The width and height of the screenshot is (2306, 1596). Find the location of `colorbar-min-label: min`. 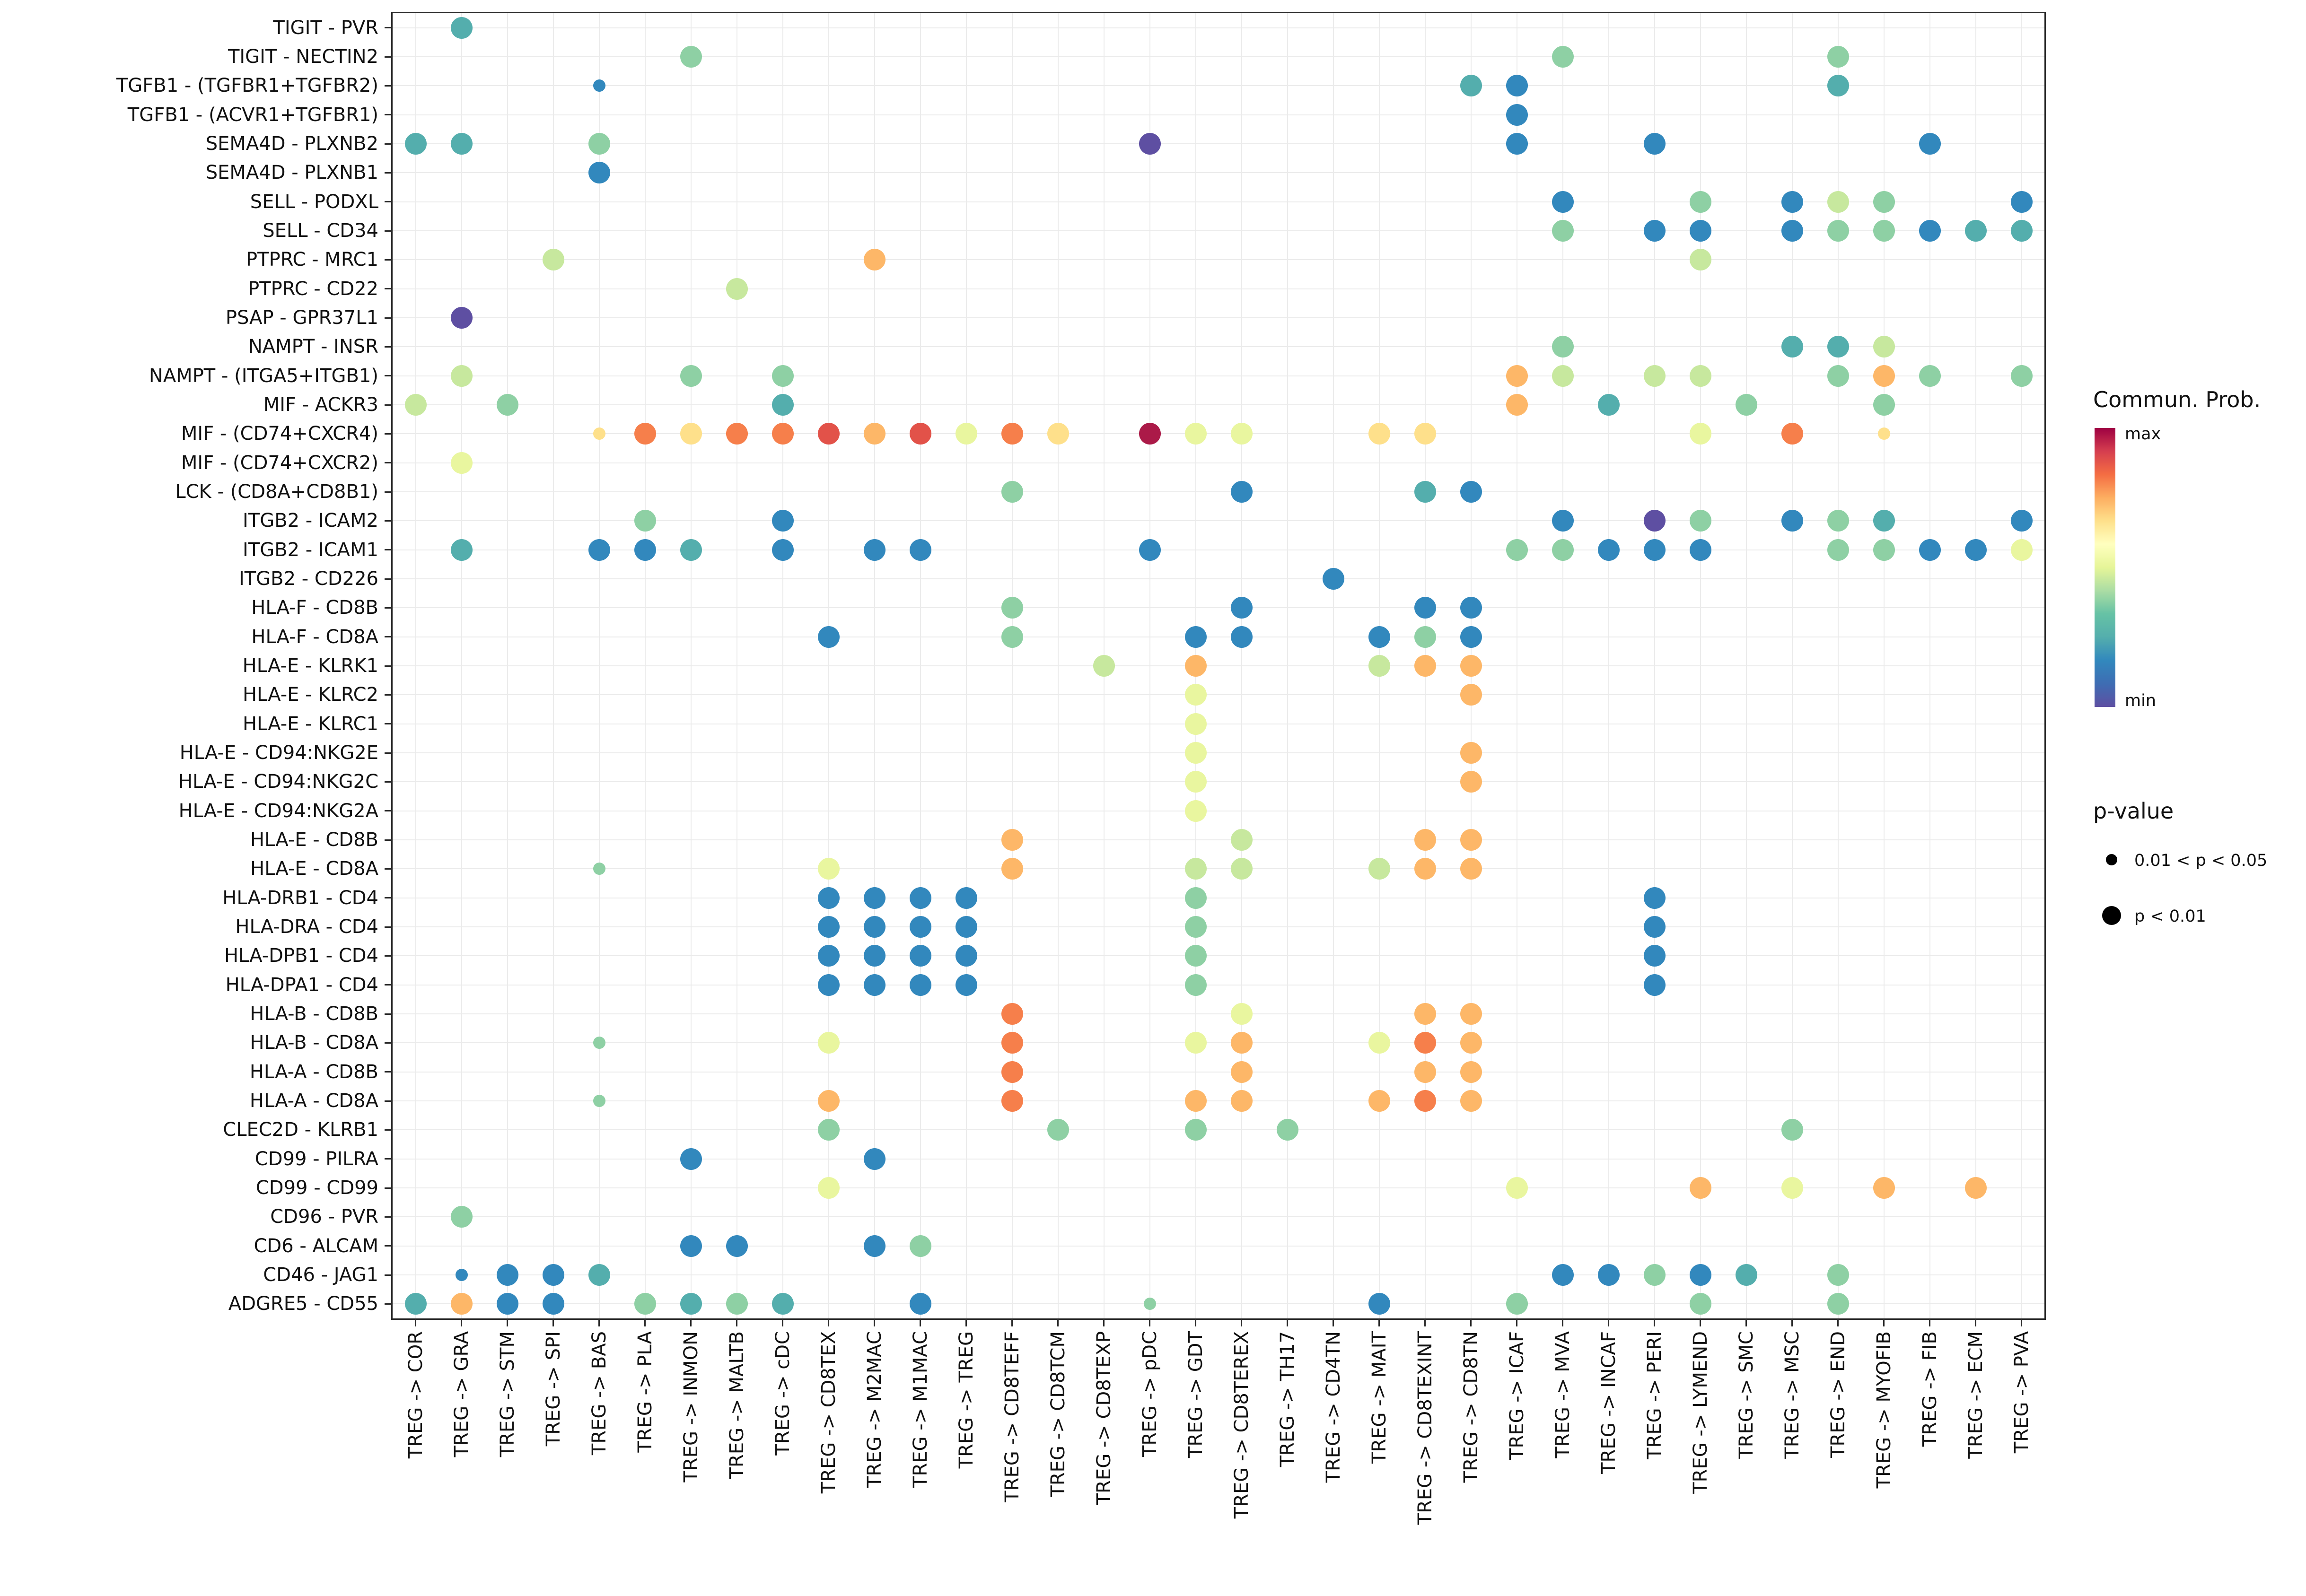

colorbar-min-label: min is located at coordinates (2141, 700).